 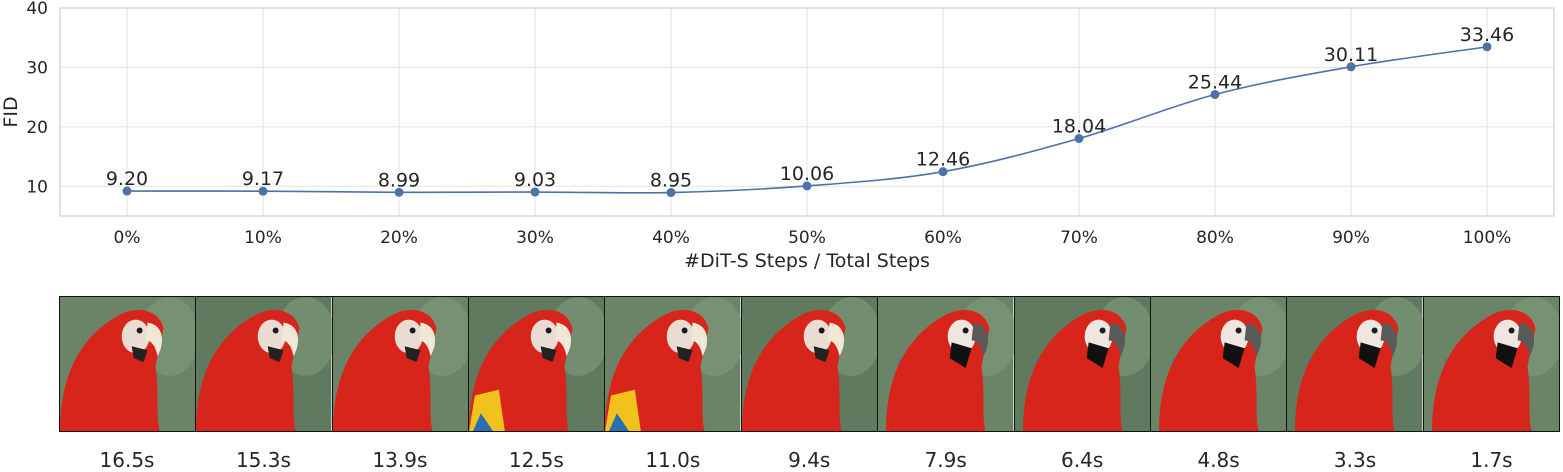 I want to click on y-tick-label: 40, so click(x=37, y=9).